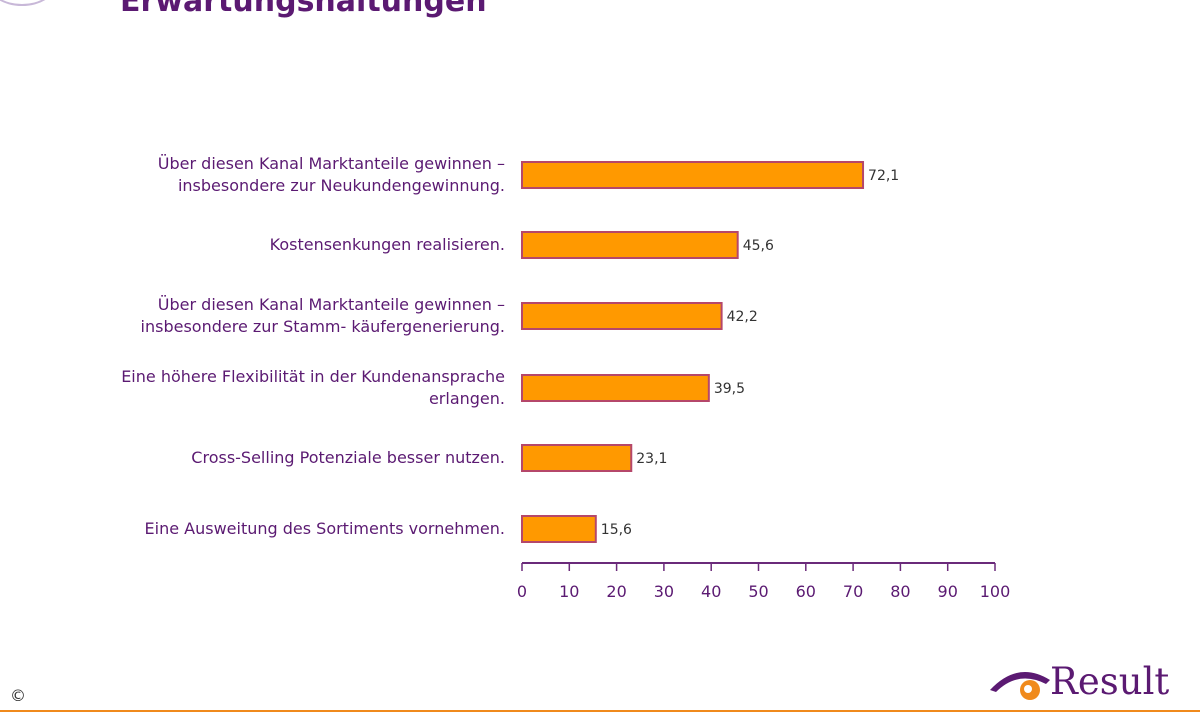 This screenshot has height=720, width=1200. I want to click on x-tick-label: 40, so click(711, 591).